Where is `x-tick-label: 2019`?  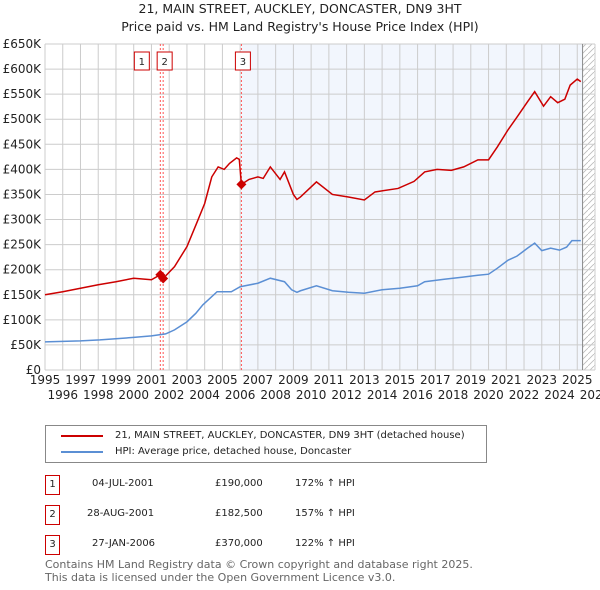
x-tick-label: 2019 is located at coordinates (471, 380).